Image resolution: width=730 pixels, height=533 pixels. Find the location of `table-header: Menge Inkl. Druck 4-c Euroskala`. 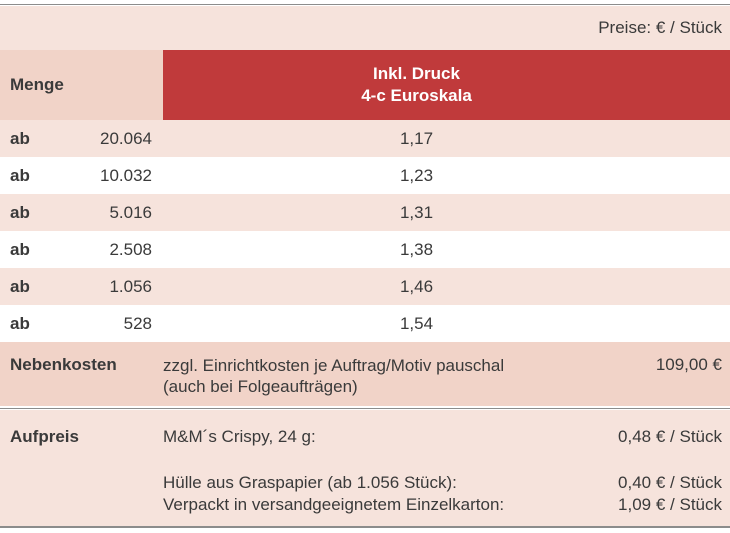

table-header: Menge Inkl. Druck 4-c Euroskala is located at coordinates (365, 85).